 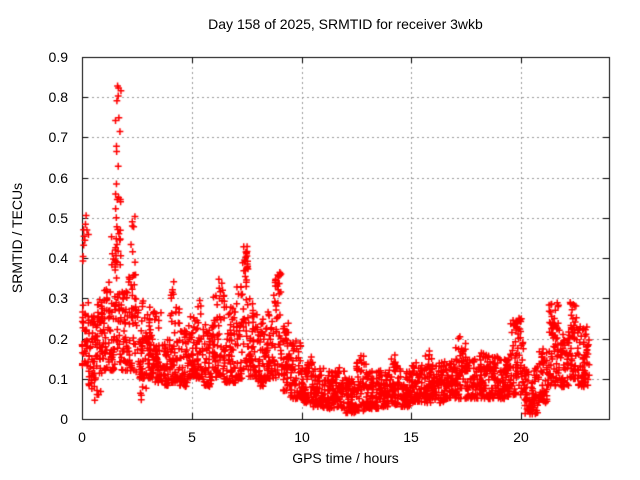 What do you see at coordinates (58, 218) in the screenshot?
I see `y-tick-label: 0.5` at bounding box center [58, 218].